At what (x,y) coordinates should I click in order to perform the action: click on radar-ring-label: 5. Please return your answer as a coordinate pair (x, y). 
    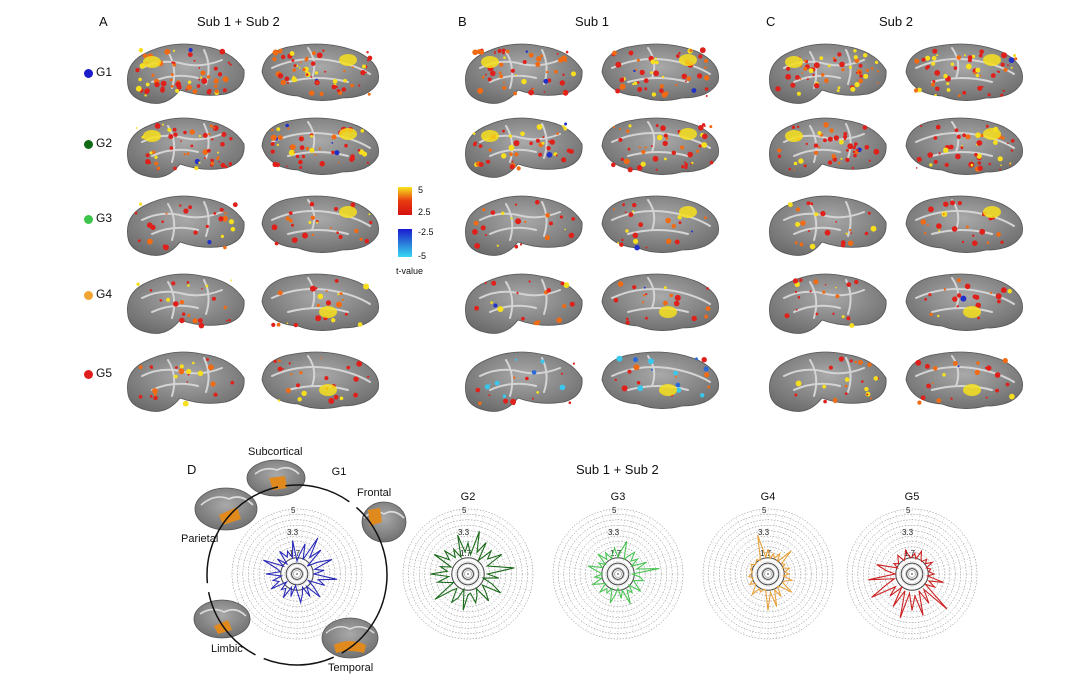
    Looking at the image, I should click on (764, 510).